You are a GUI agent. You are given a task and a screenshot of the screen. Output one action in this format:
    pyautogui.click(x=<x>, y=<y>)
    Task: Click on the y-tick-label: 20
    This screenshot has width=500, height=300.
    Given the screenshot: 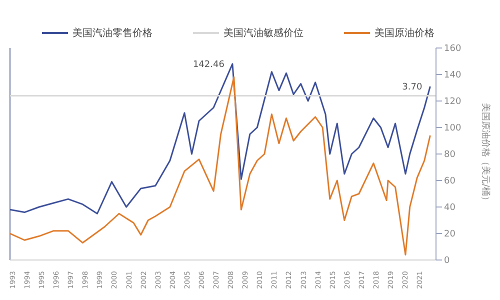 What is the action you would take?
    pyautogui.click(x=450, y=235)
    